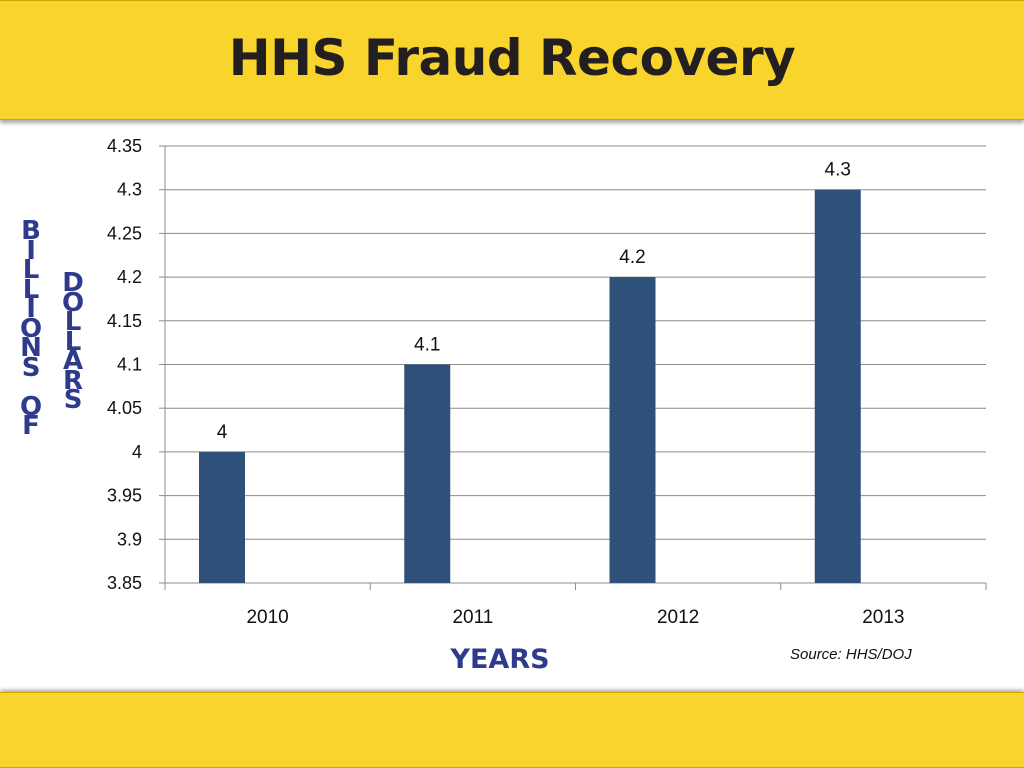 Image resolution: width=1024 pixels, height=768 pixels. I want to click on x-tick-label: 2010, so click(267, 617).